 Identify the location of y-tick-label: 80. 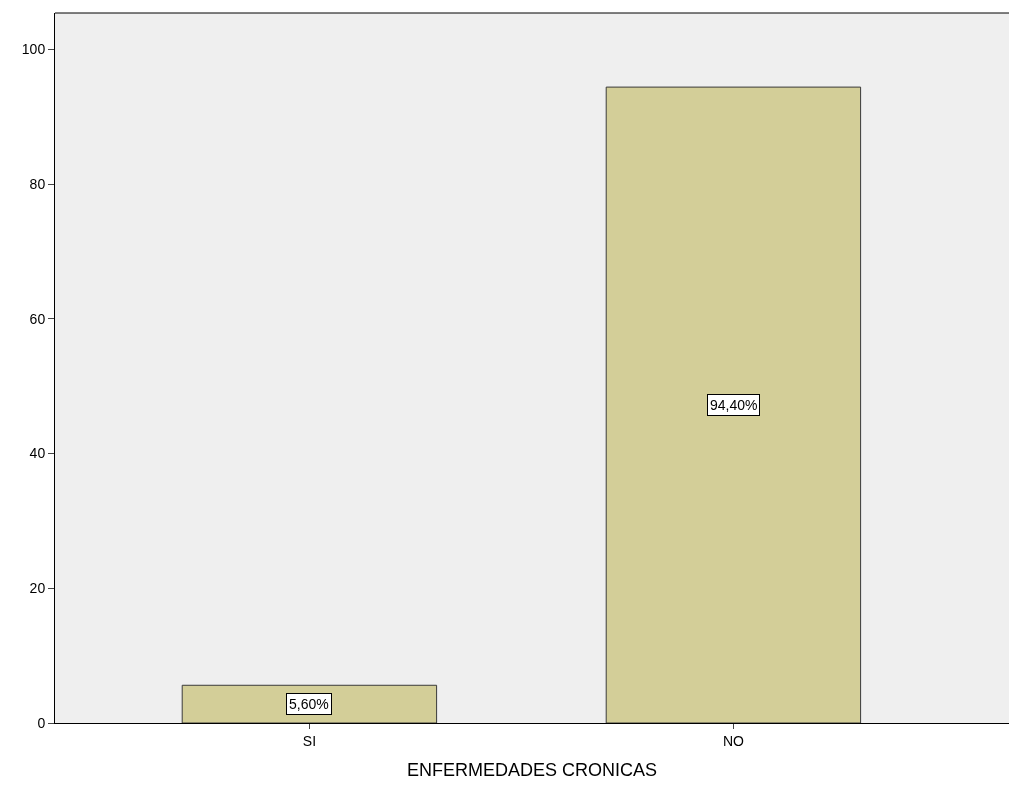
(37, 184).